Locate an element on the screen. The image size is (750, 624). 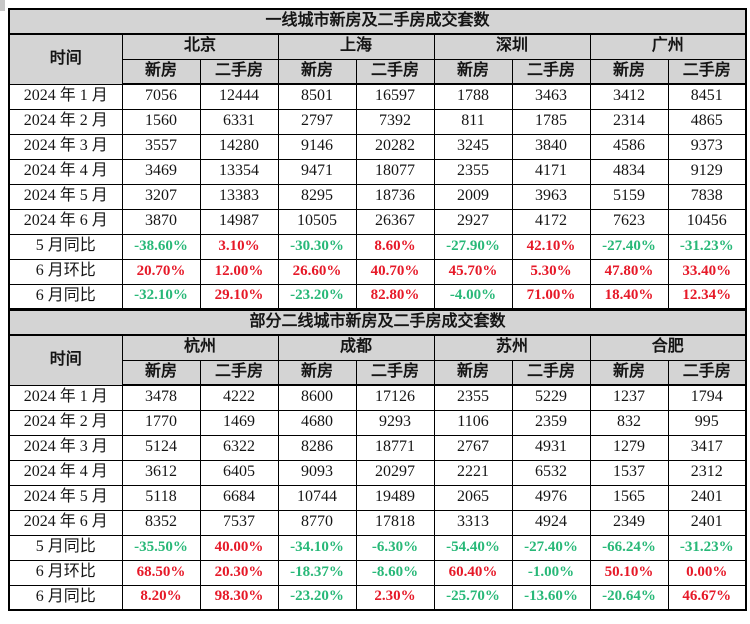
table-title-row: 一线城市新房及二手房成交套数 is located at coordinates (377, 21).